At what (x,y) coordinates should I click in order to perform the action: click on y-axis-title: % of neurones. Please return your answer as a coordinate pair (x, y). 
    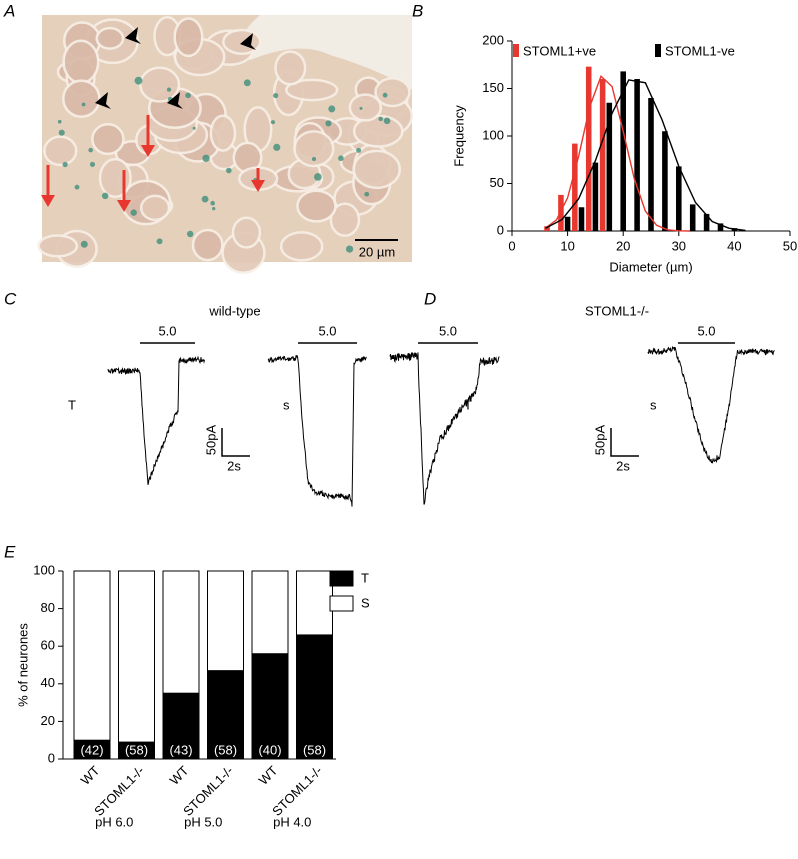
    Looking at the image, I should click on (22, 665).